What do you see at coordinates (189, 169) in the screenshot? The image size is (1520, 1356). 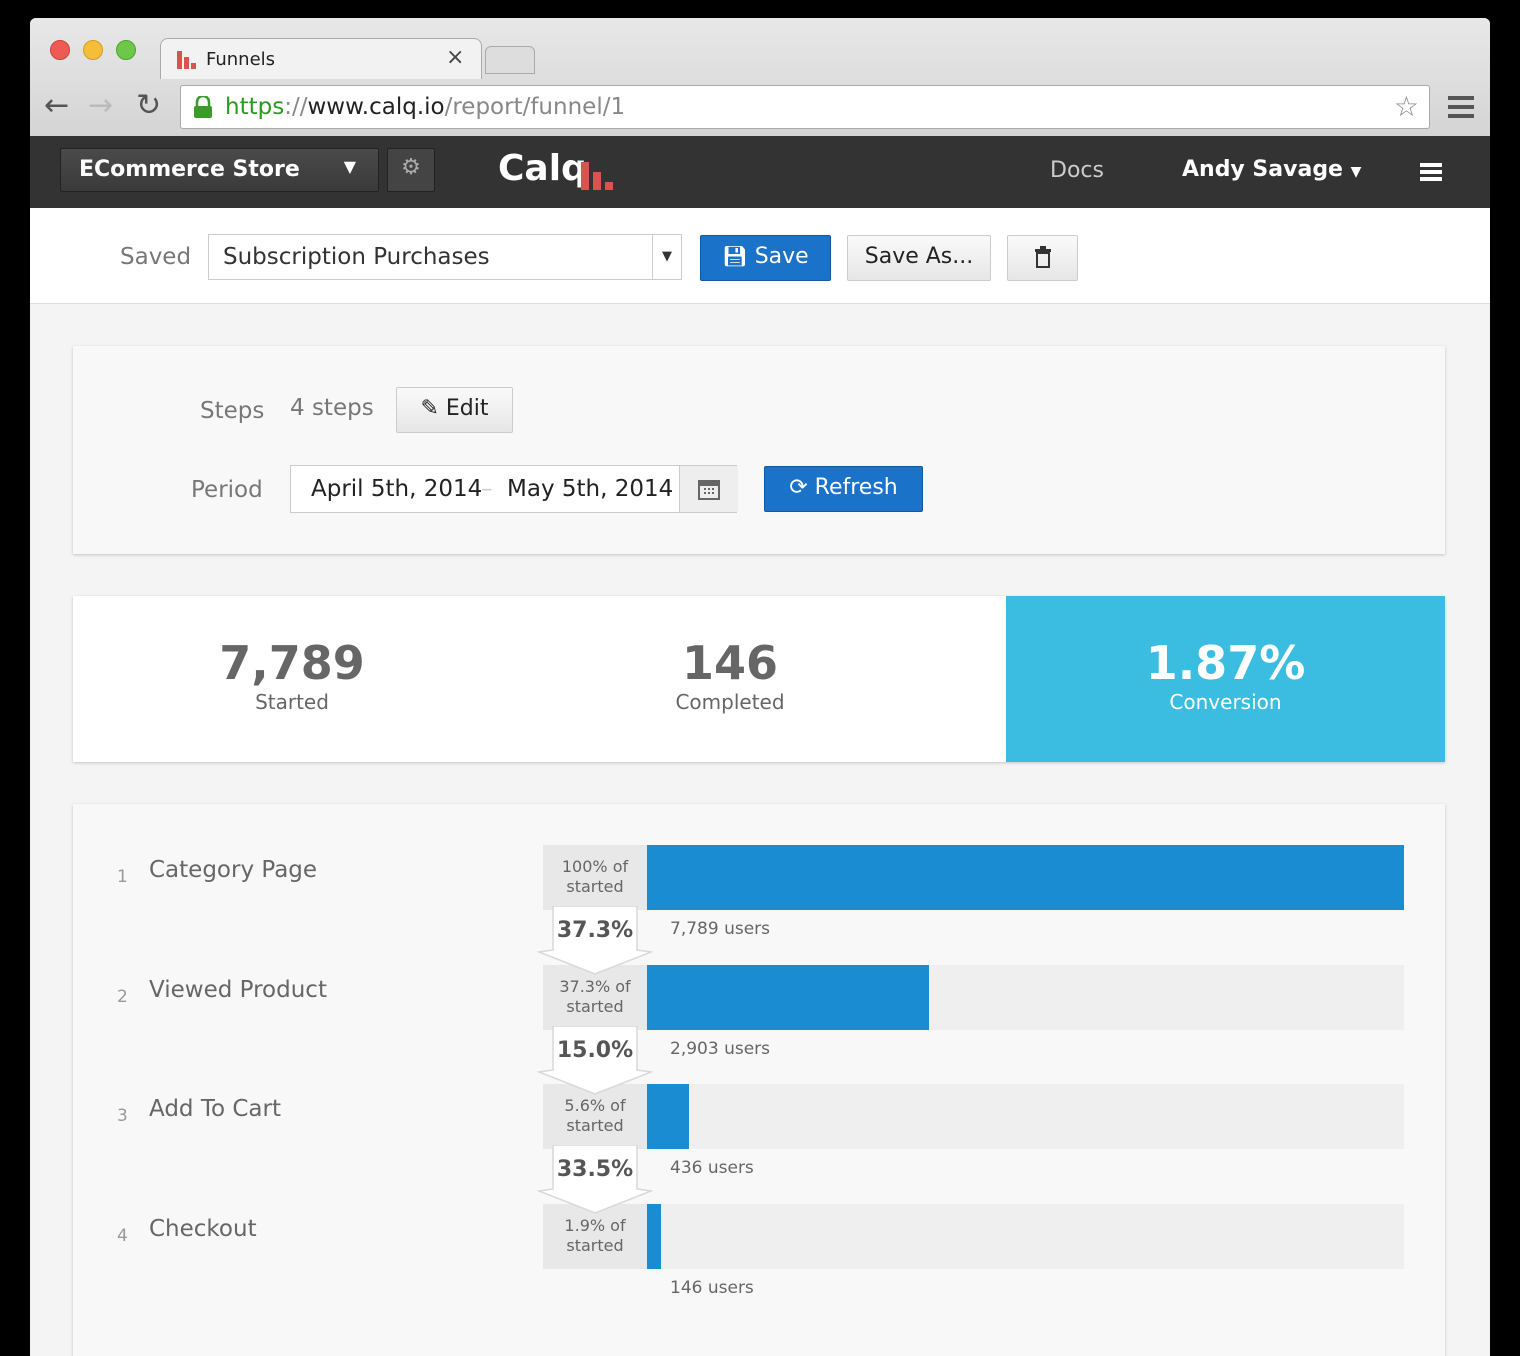 I see `project-name: ECommerce Store` at bounding box center [189, 169].